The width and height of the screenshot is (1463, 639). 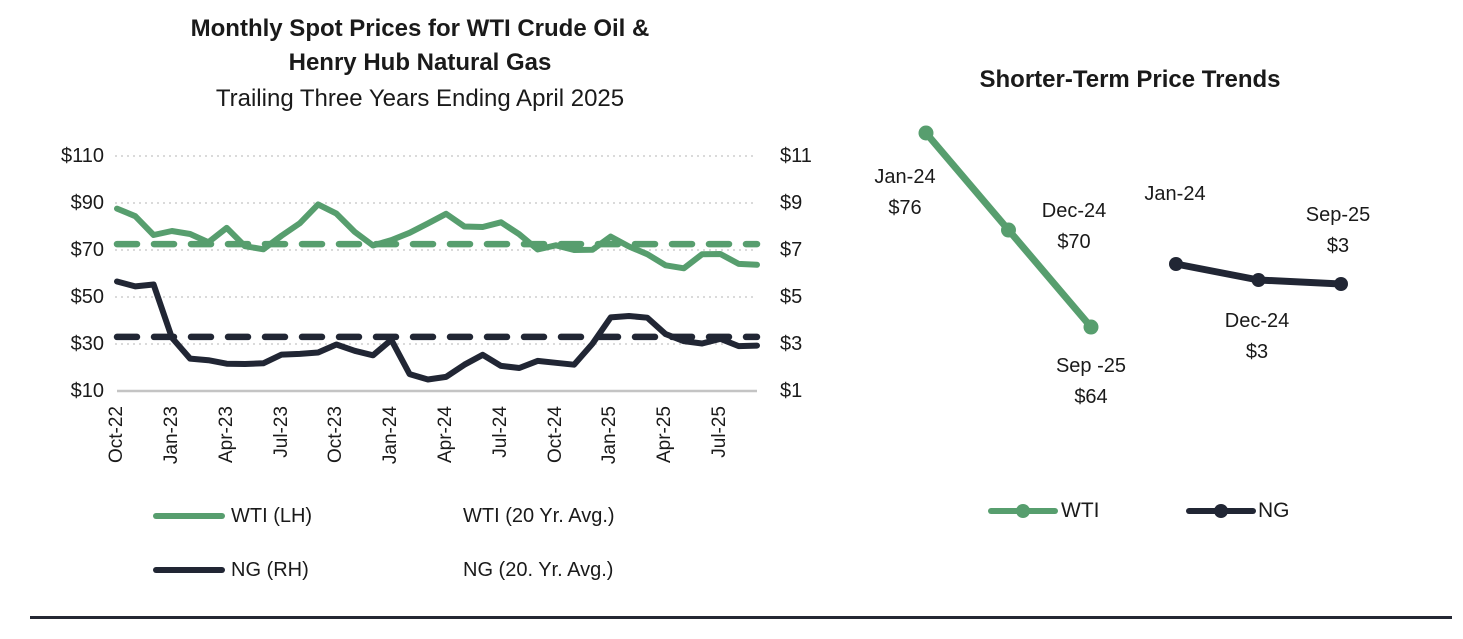 I want to click on legend-swatch-wti-solid, so click(x=189, y=516).